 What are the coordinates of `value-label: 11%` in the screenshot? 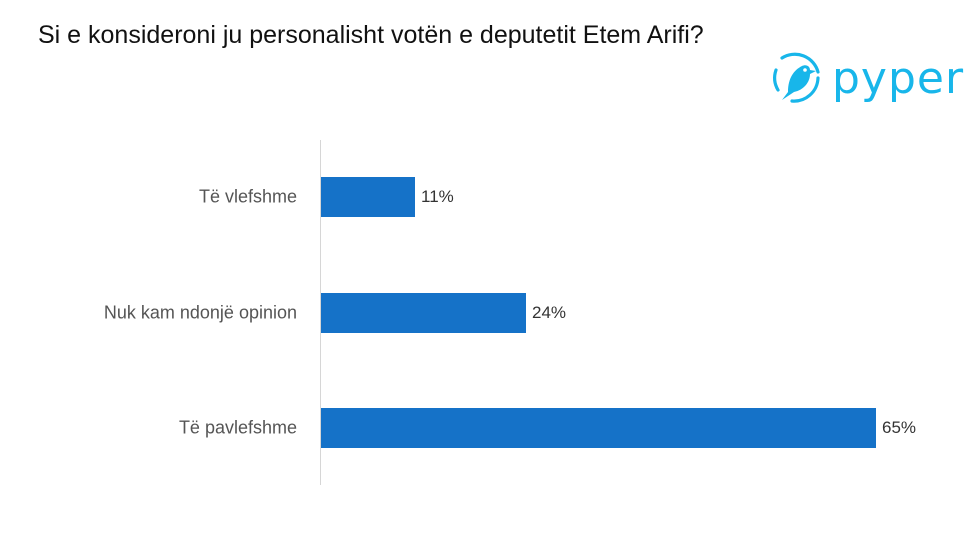 It's located at (437, 196).